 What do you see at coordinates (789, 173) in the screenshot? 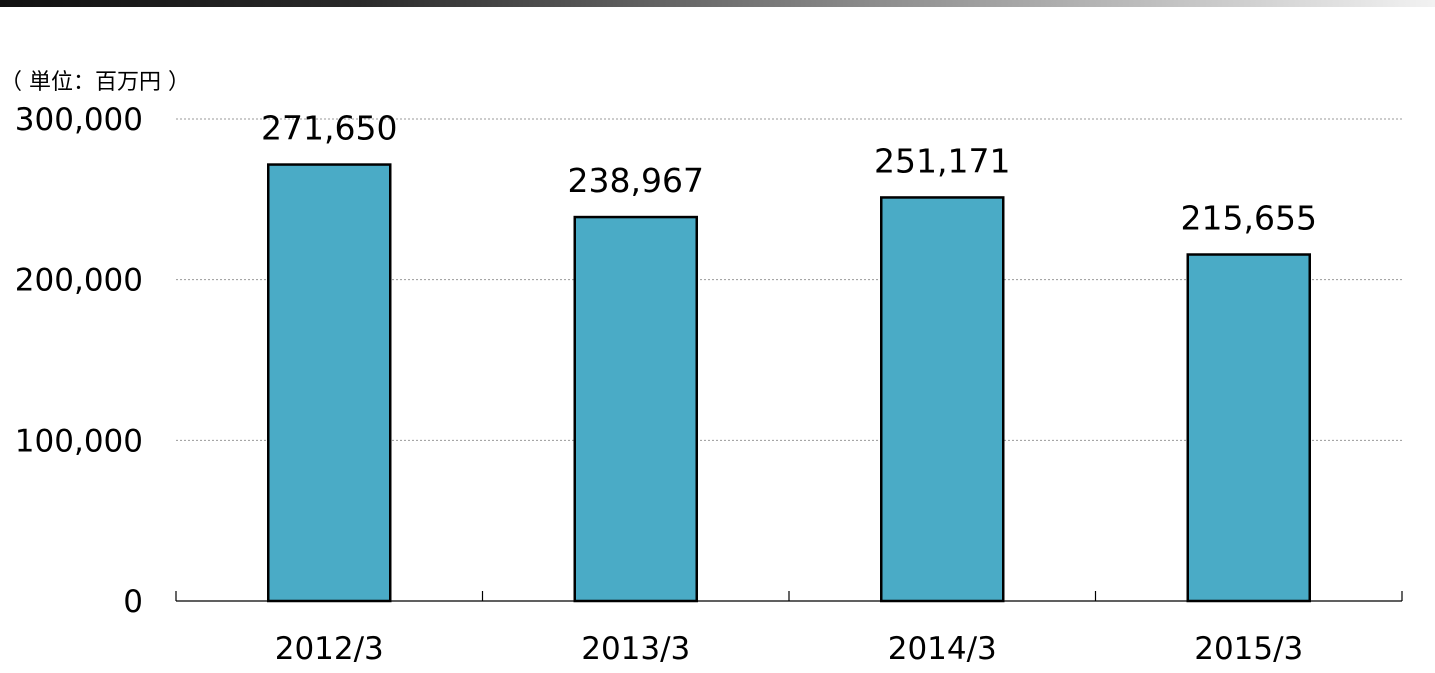
I see `data-labels: 271,650 238,967 251,171 215,655` at bounding box center [789, 173].